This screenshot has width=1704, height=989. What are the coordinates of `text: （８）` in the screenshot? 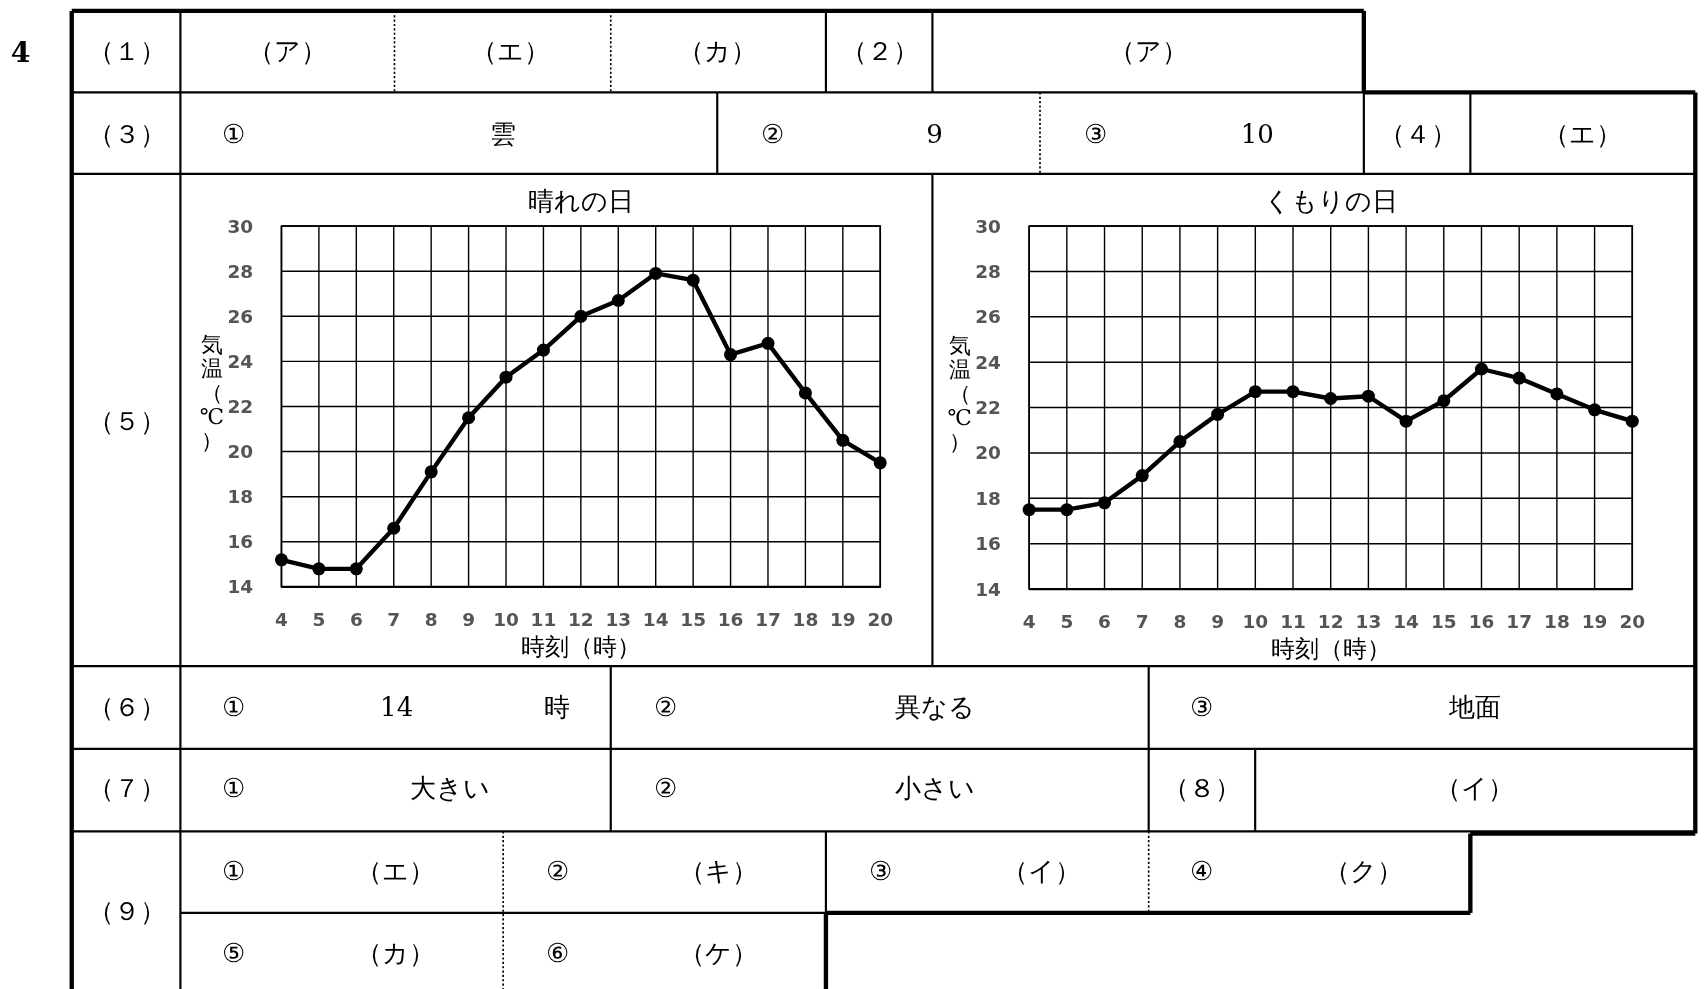 It's located at (1201, 787).